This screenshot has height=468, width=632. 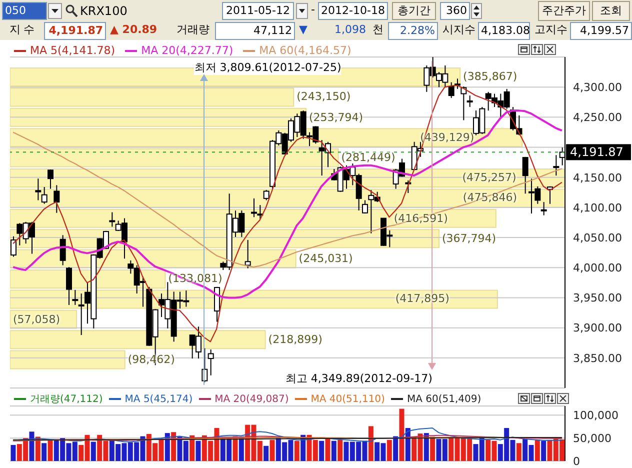 I want to click on legend-label: MA 20(4,227.77), so click(x=187, y=50).